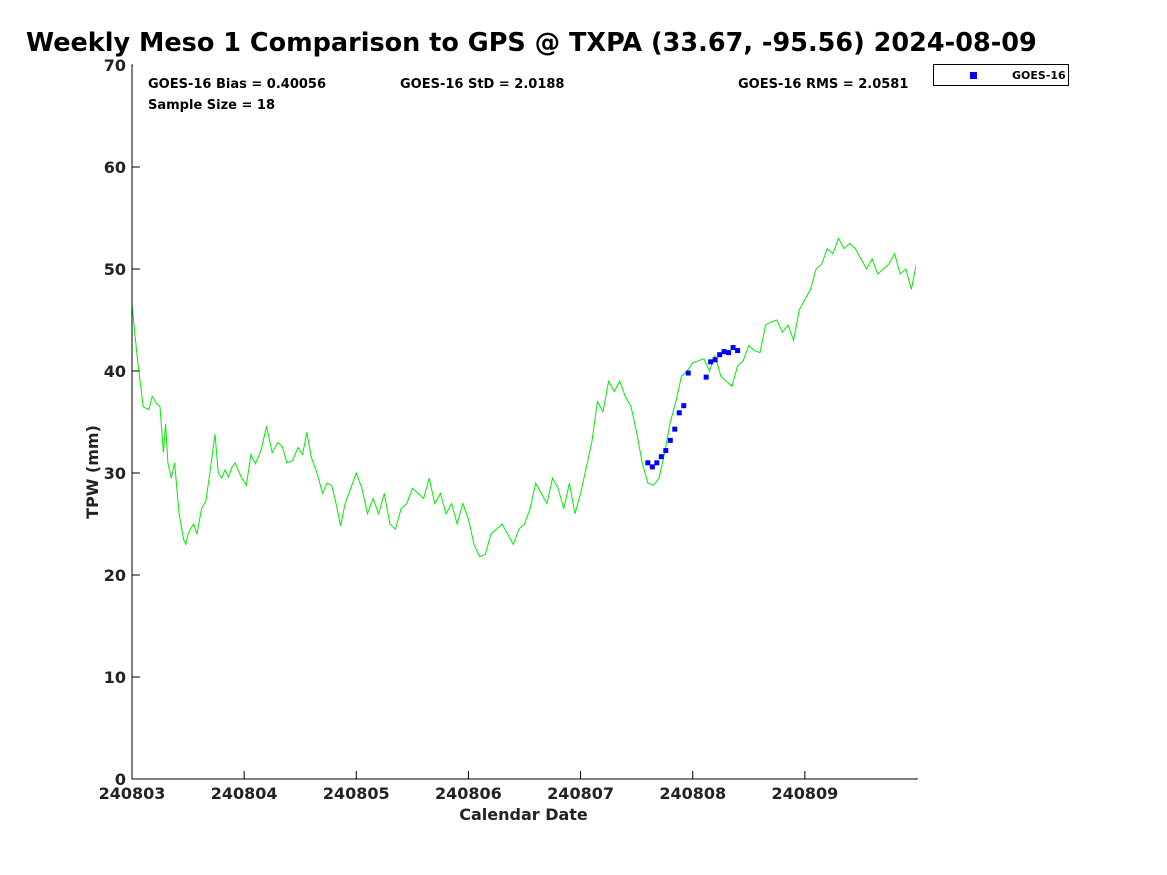 This screenshot has height=875, width=1167. Describe the element at coordinates (115, 371) in the screenshot. I see `y-tick-label: 40` at that location.